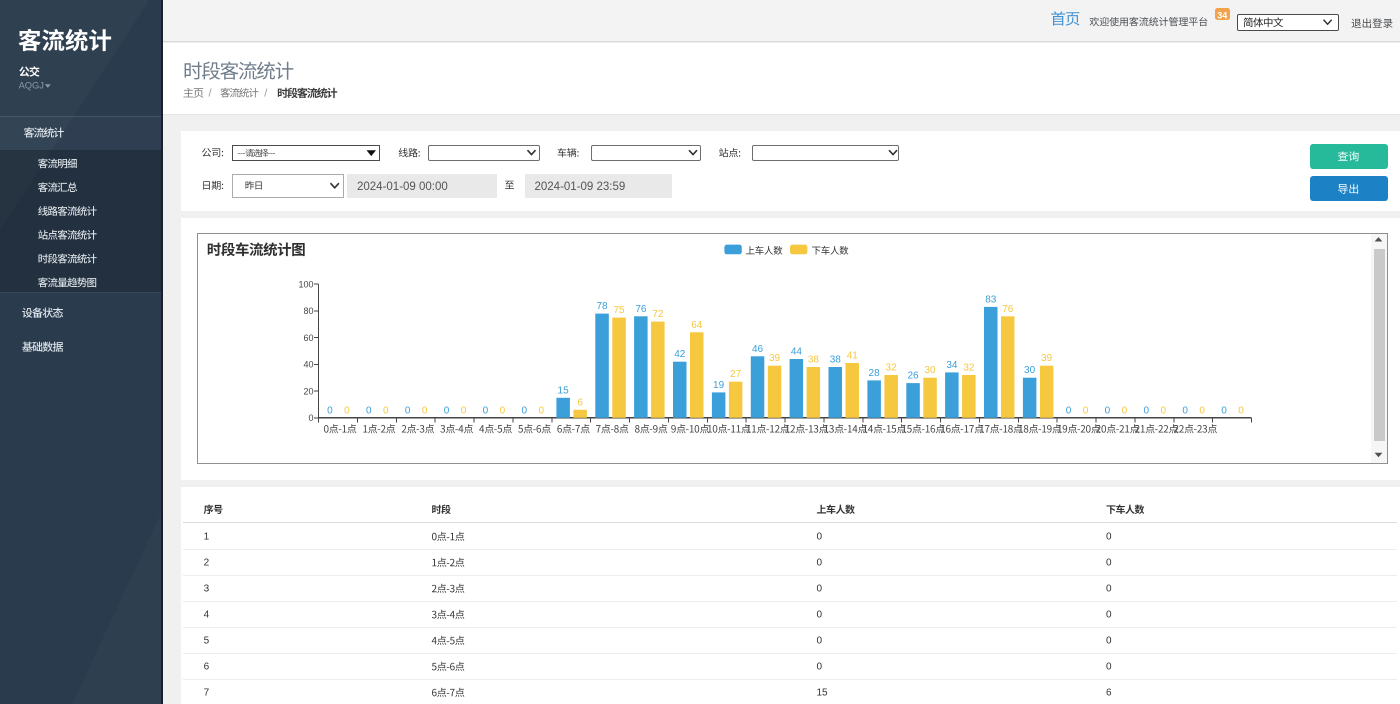 Image resolution: width=1400 pixels, height=704 pixels. What do you see at coordinates (308, 311) in the screenshot?
I see `svg-text: 80` at bounding box center [308, 311].